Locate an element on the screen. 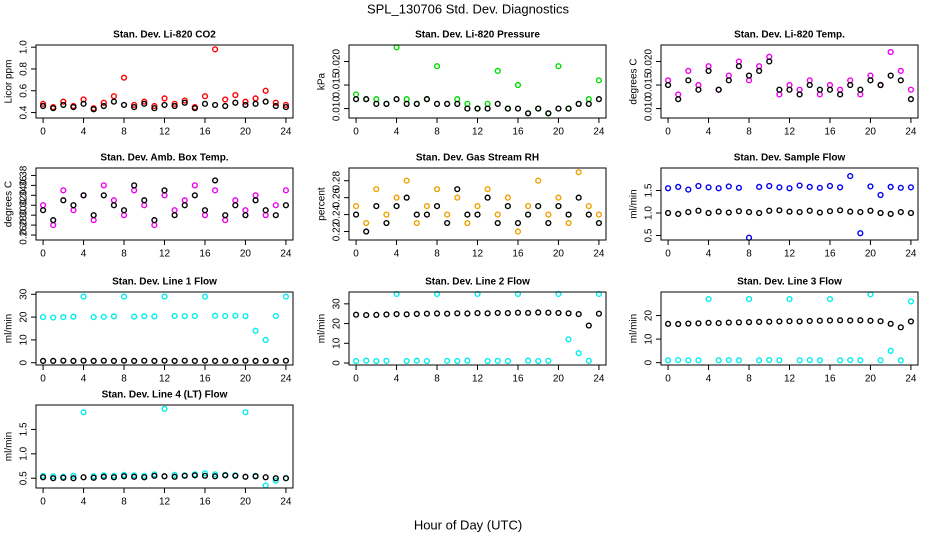 Image resolution: width=936 pixels, height=540 pixels. y-axis-label: percent is located at coordinates (322, 204).